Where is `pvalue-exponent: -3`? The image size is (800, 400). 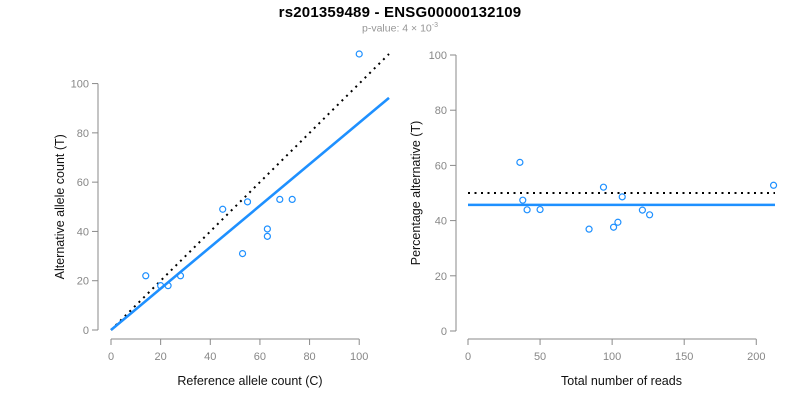 pvalue-exponent: -3 is located at coordinates (434, 25).